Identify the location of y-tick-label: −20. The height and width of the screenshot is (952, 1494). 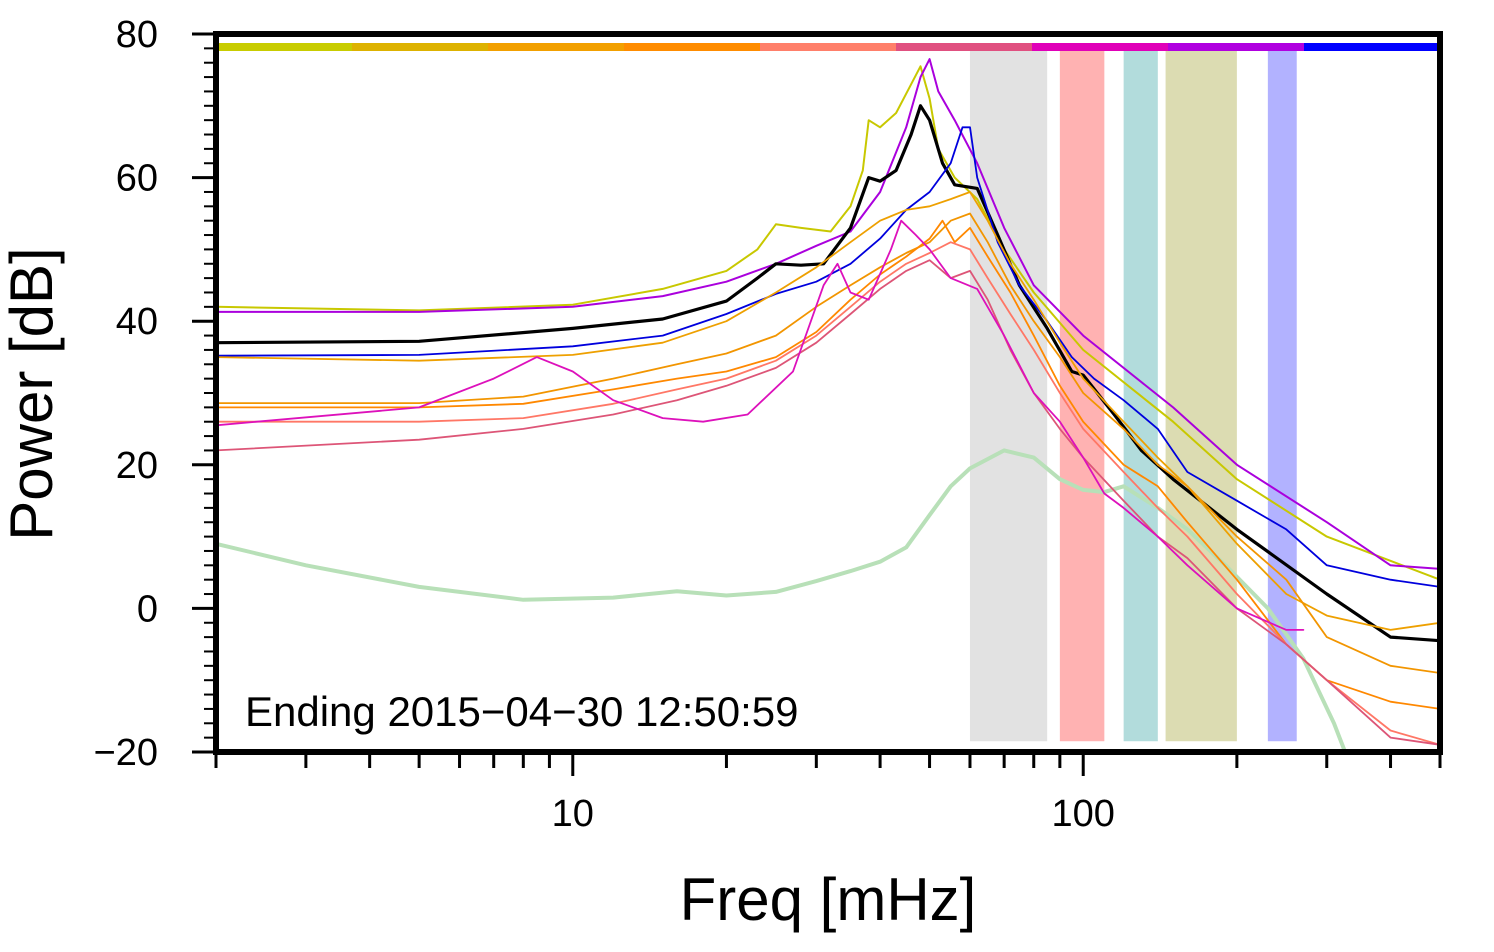
(126, 753).